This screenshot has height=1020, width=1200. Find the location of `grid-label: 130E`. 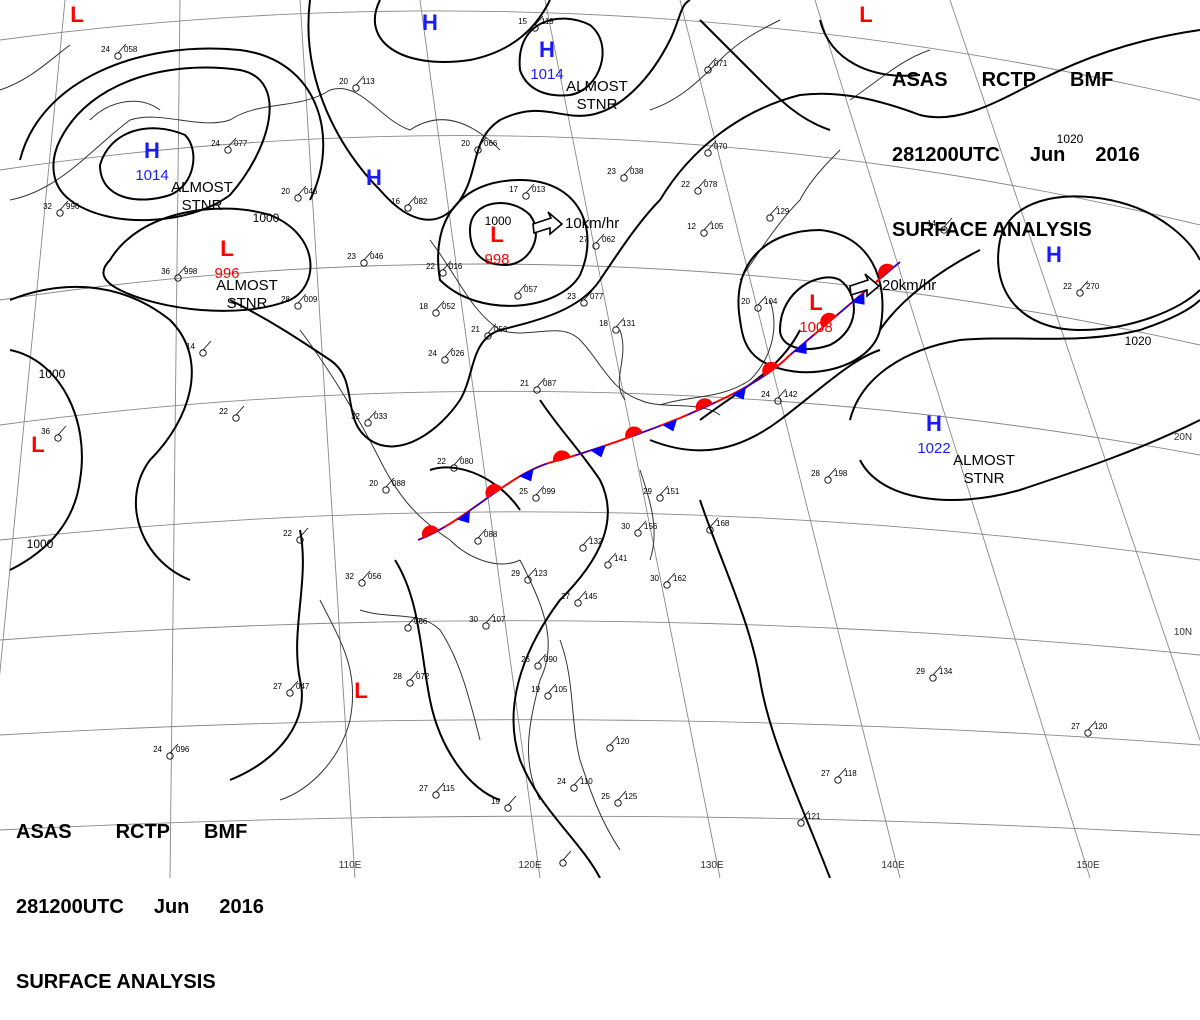

grid-label: 130E is located at coordinates (712, 865).